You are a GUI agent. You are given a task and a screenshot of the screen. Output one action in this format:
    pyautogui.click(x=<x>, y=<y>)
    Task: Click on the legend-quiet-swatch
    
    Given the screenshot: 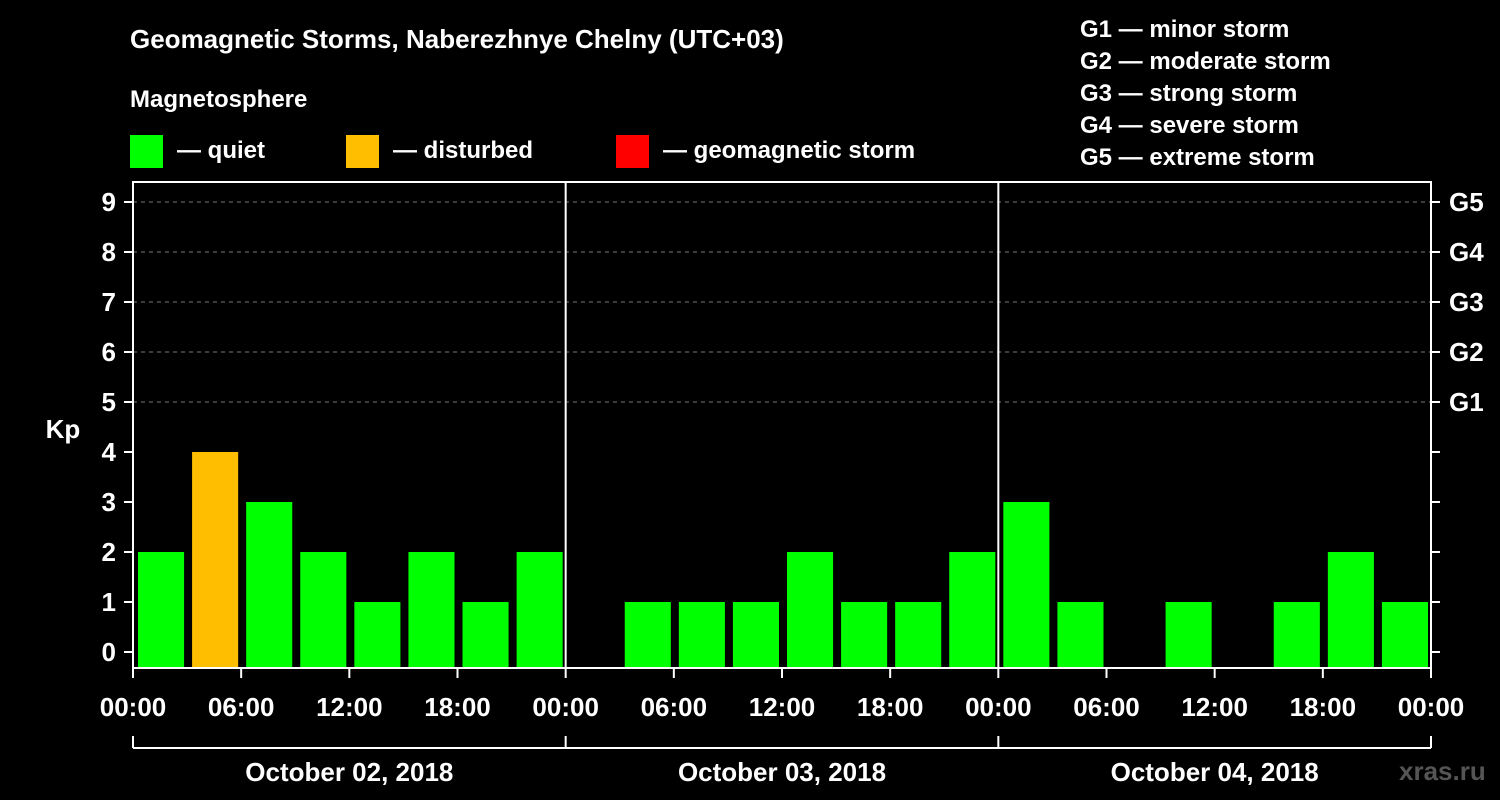 What is the action you would take?
    pyautogui.click(x=146, y=151)
    